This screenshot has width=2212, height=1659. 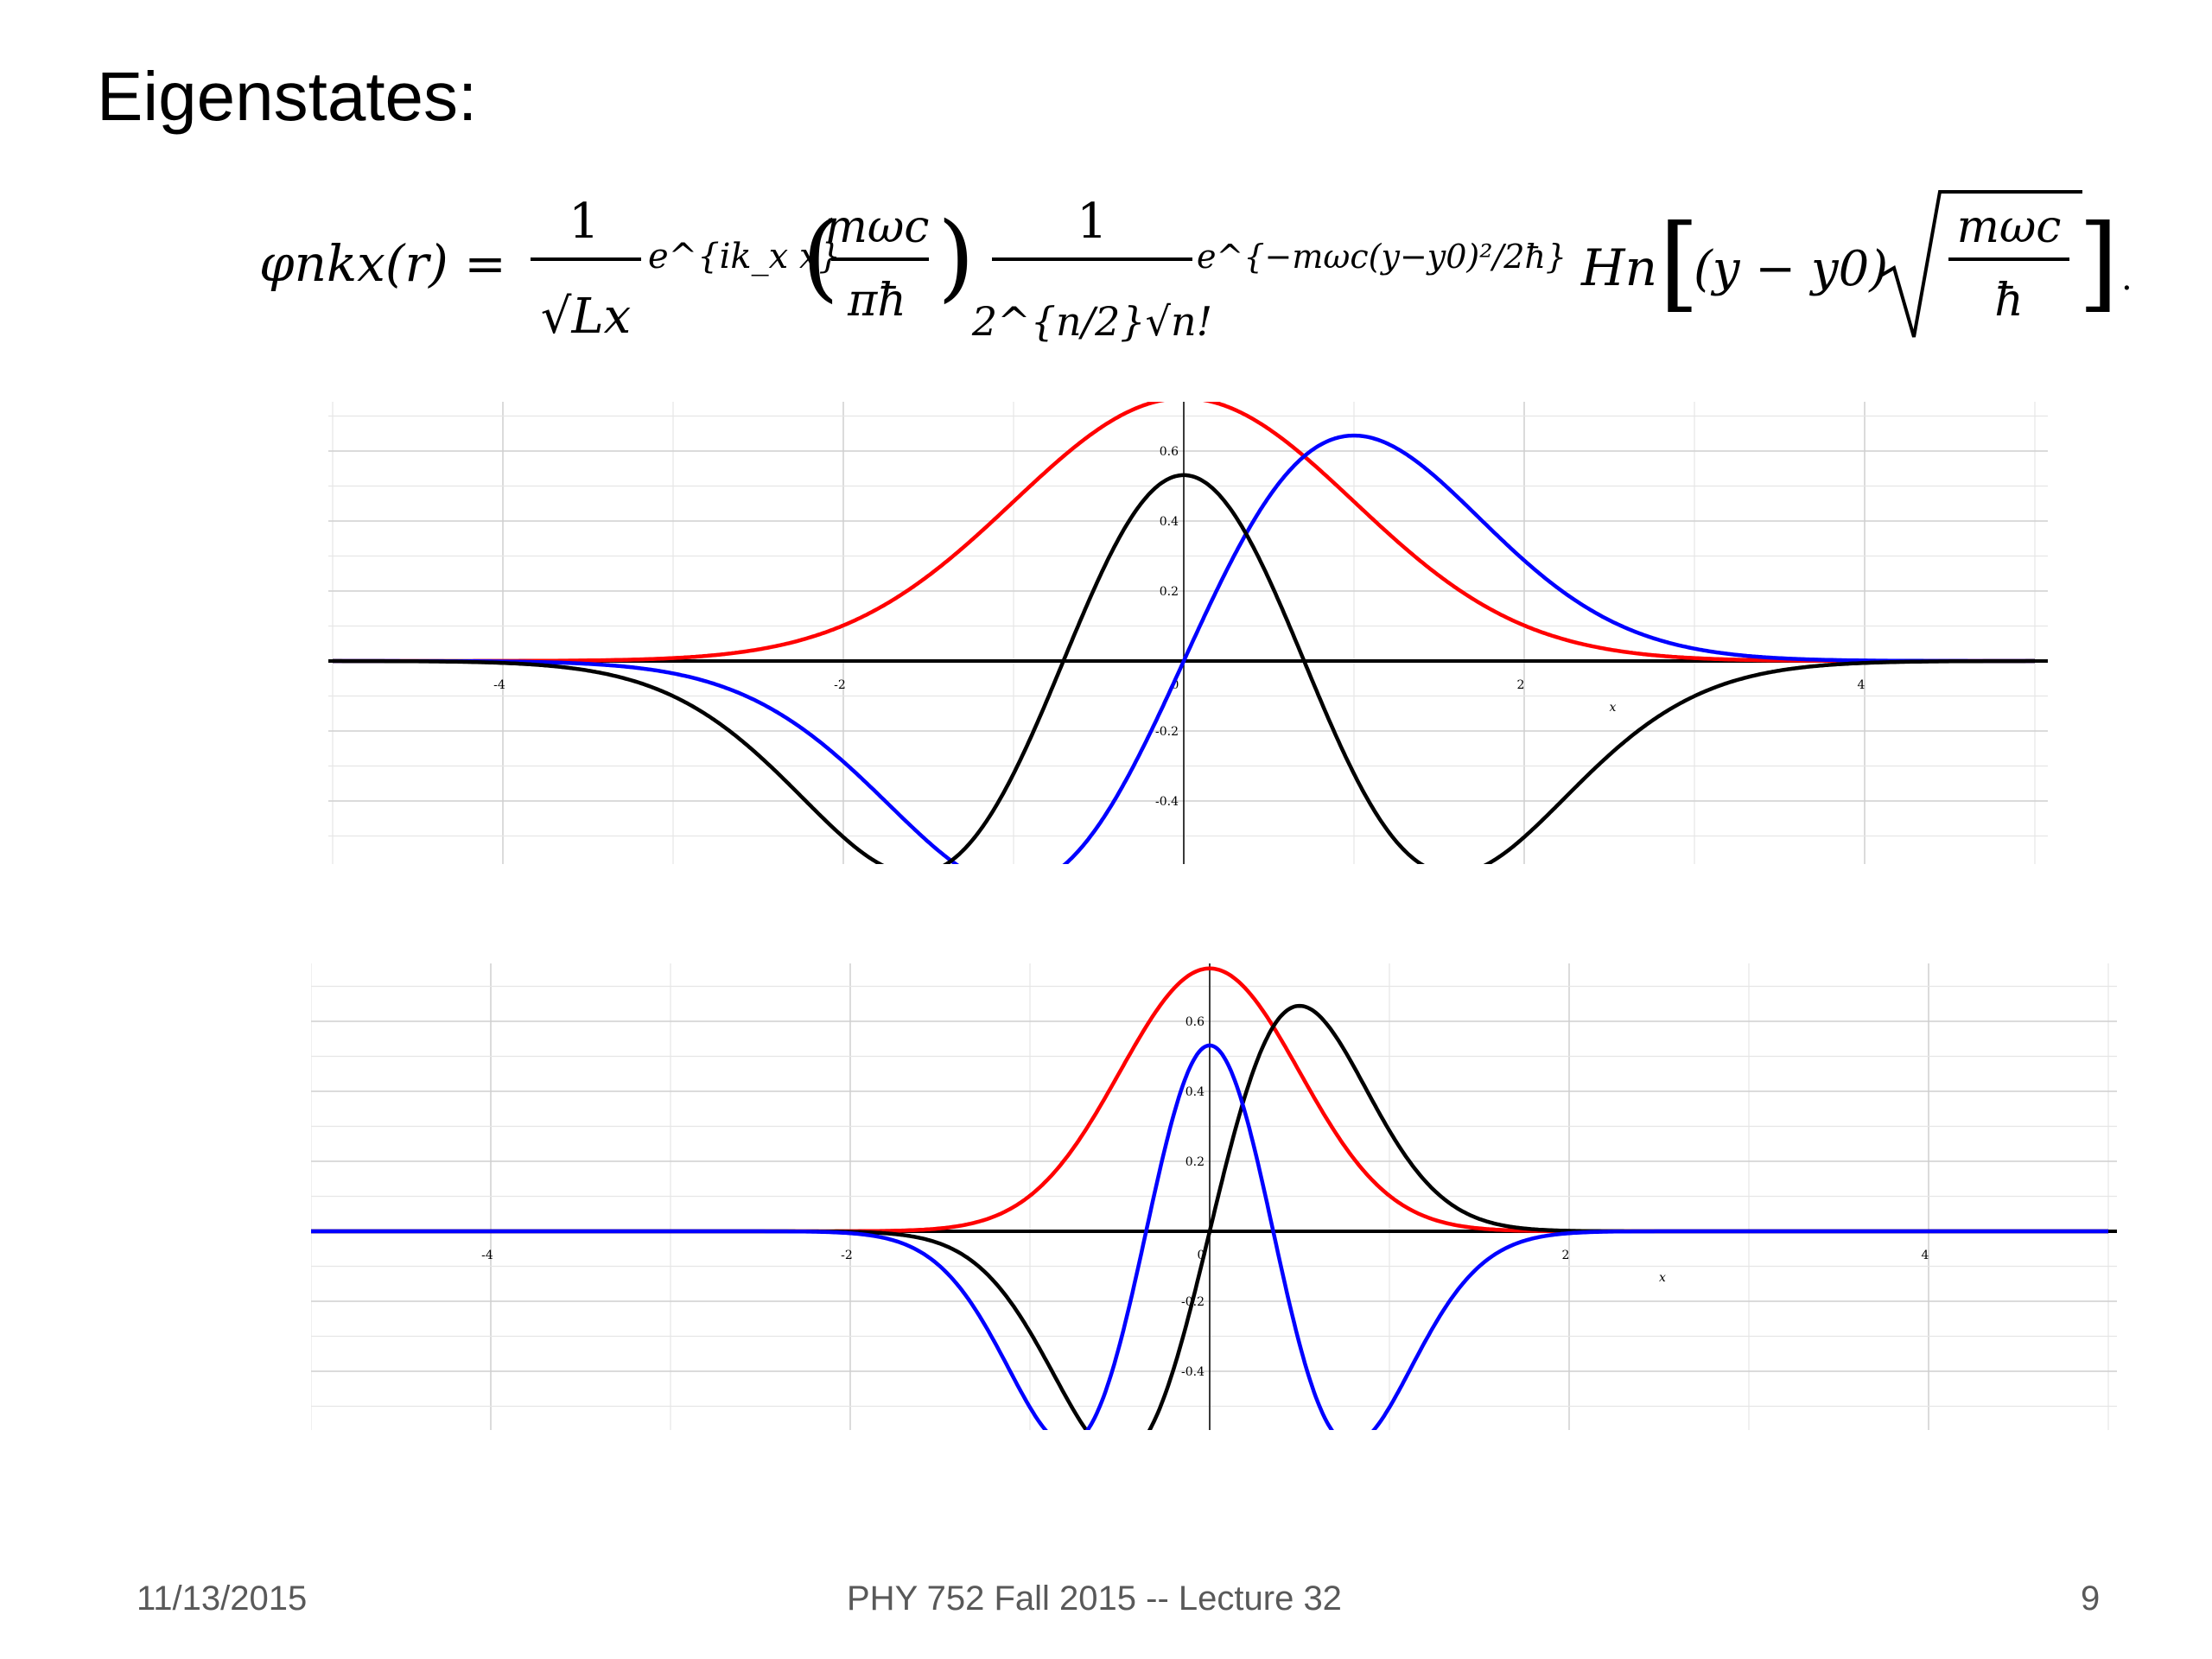 I want to click on footer-course: PHY 752 Fall 2015 -- Lecture 32, so click(x=1094, y=1599).